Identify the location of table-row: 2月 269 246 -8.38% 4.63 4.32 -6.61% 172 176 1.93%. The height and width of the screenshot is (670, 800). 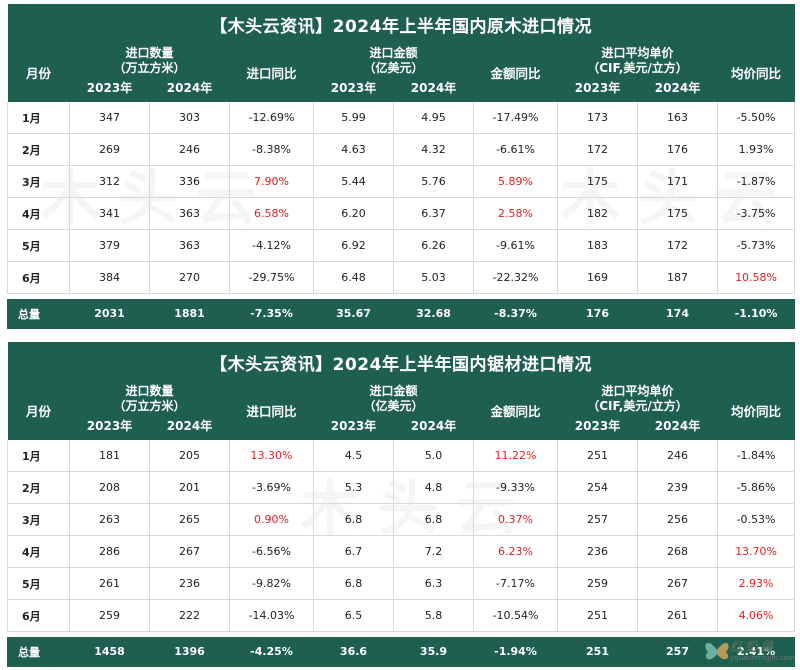
(401, 149).